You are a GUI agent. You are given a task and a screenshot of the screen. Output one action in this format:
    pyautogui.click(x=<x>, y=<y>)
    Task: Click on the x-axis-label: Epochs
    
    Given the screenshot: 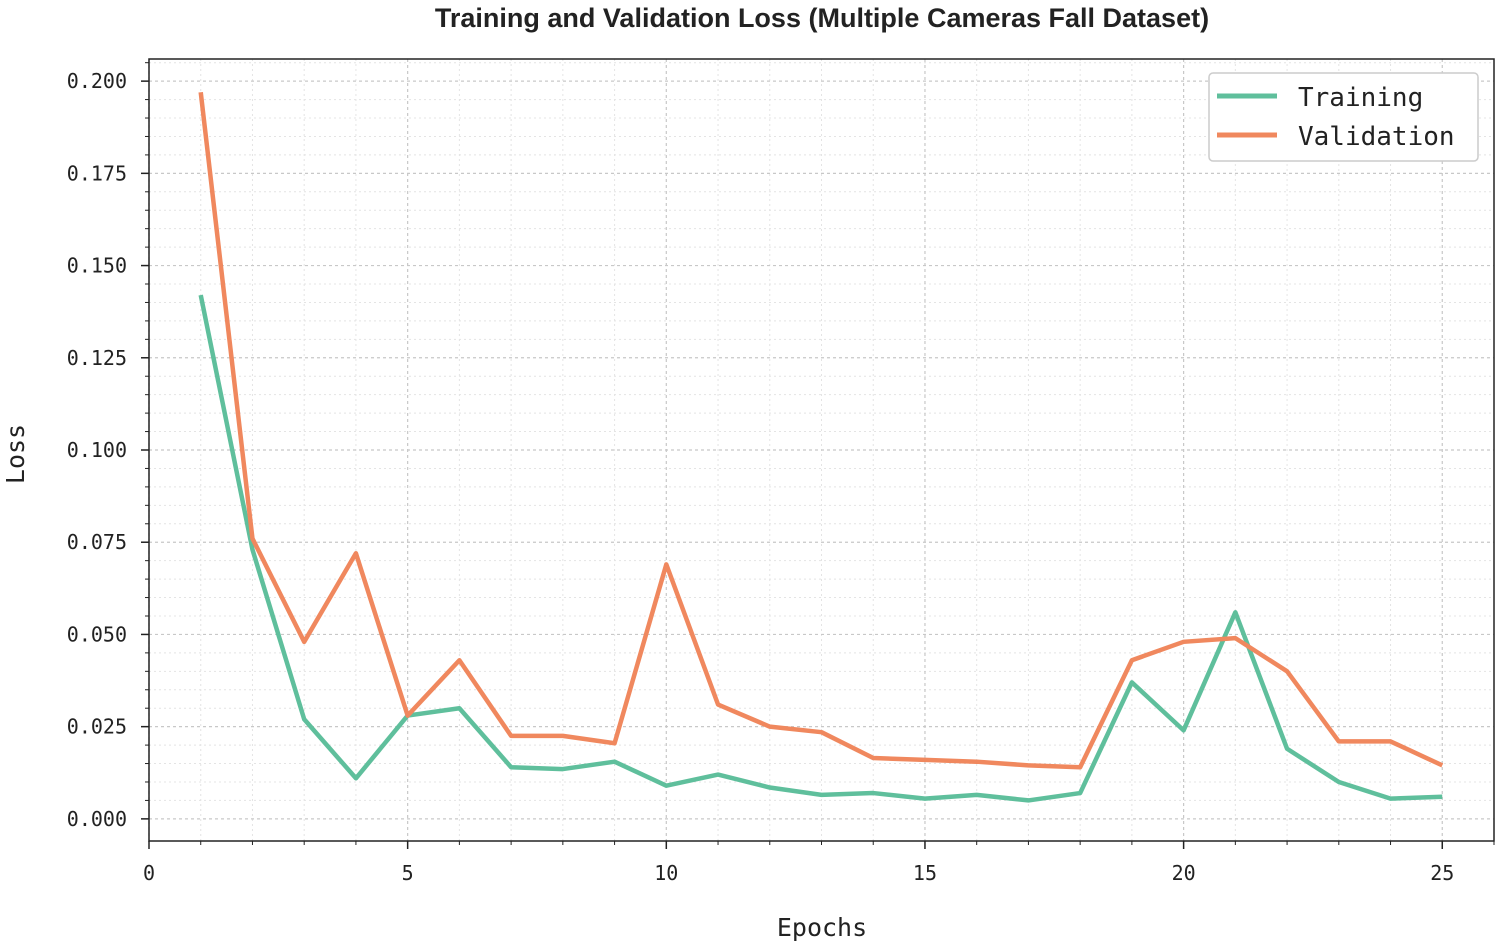 What is the action you would take?
    pyautogui.click(x=822, y=927)
    